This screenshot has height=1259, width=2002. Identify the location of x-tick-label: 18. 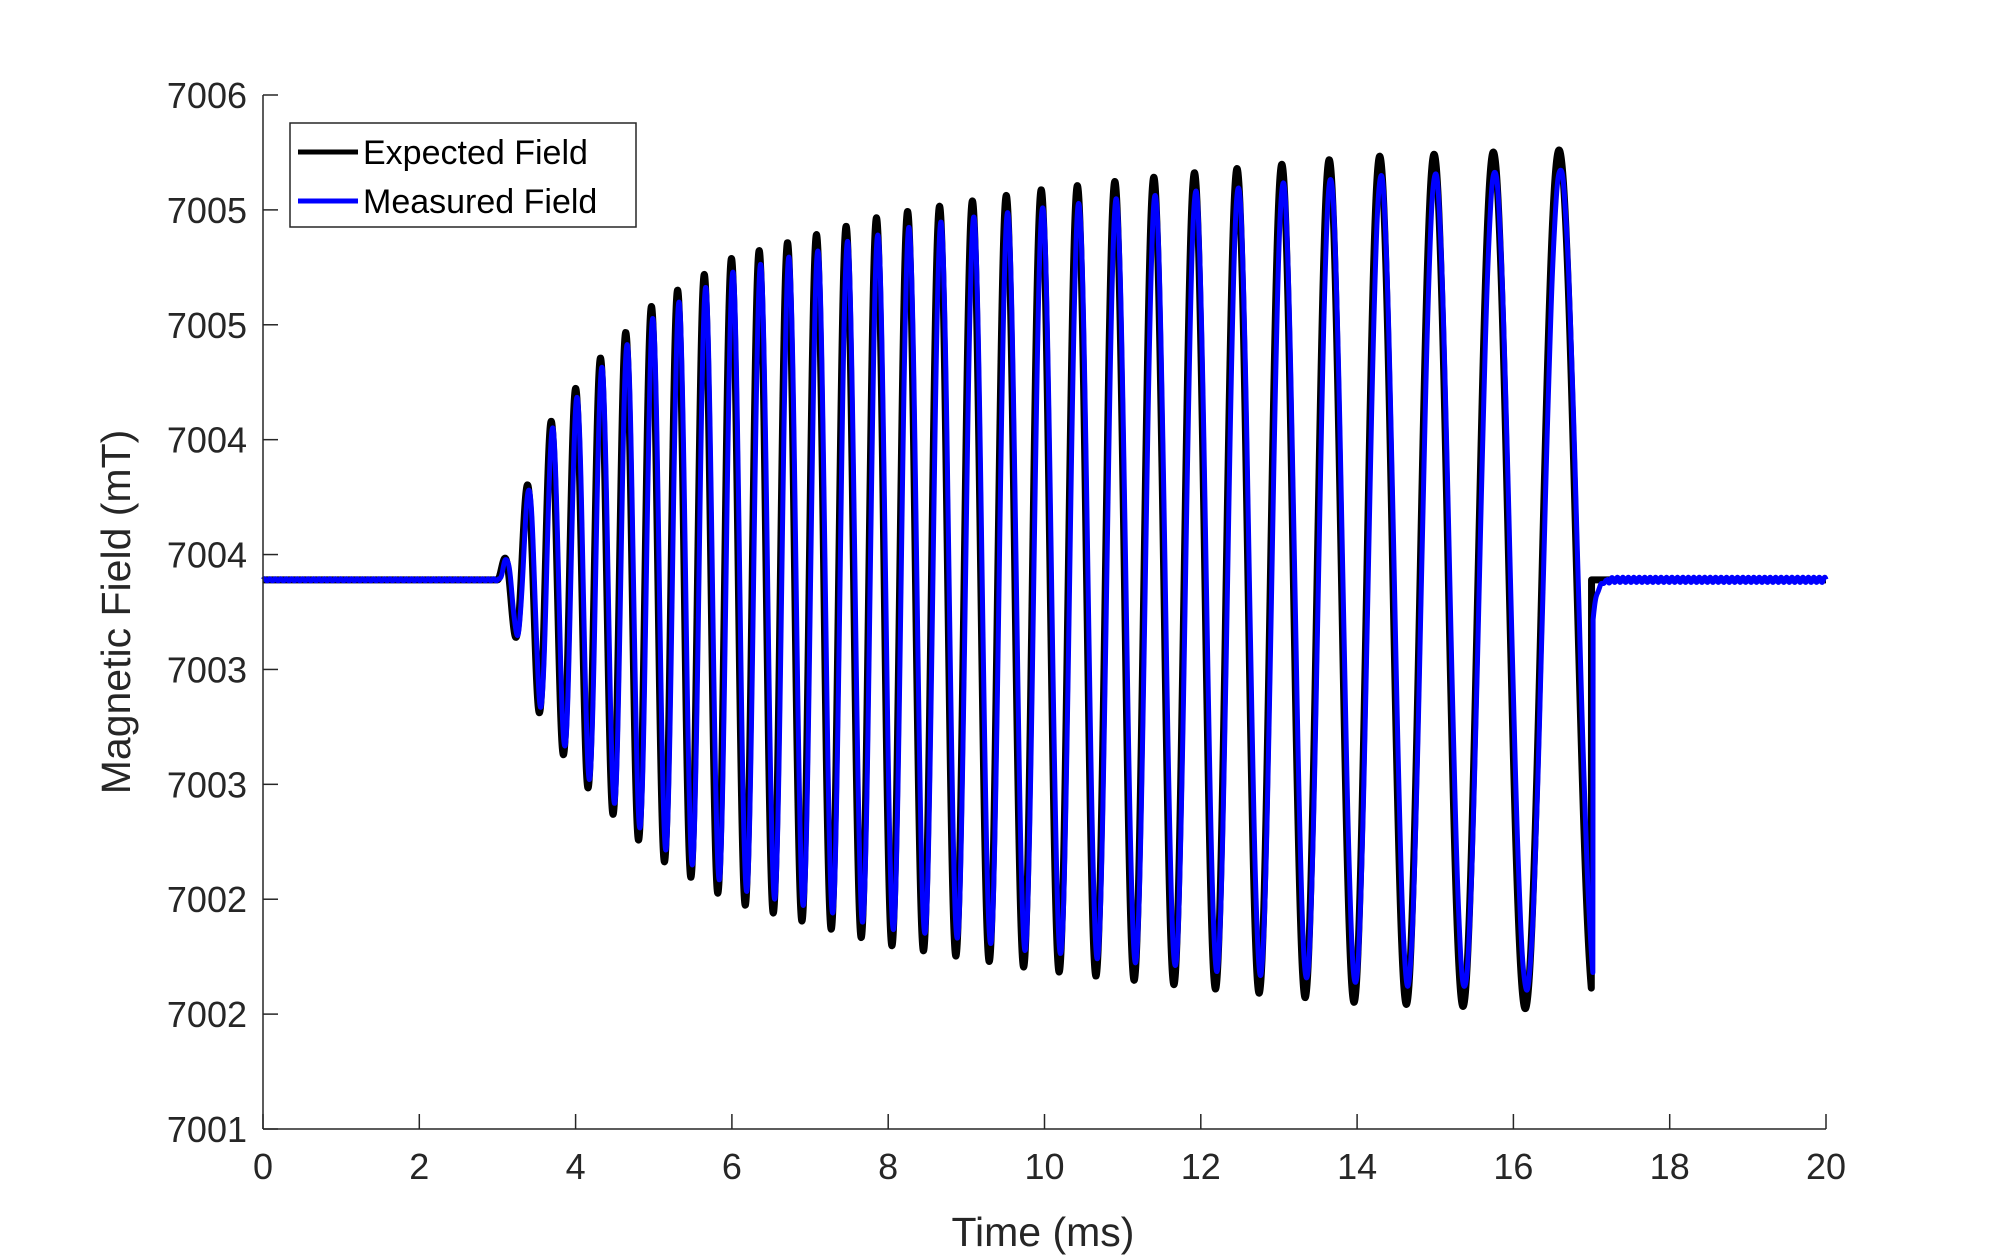
(1670, 1166).